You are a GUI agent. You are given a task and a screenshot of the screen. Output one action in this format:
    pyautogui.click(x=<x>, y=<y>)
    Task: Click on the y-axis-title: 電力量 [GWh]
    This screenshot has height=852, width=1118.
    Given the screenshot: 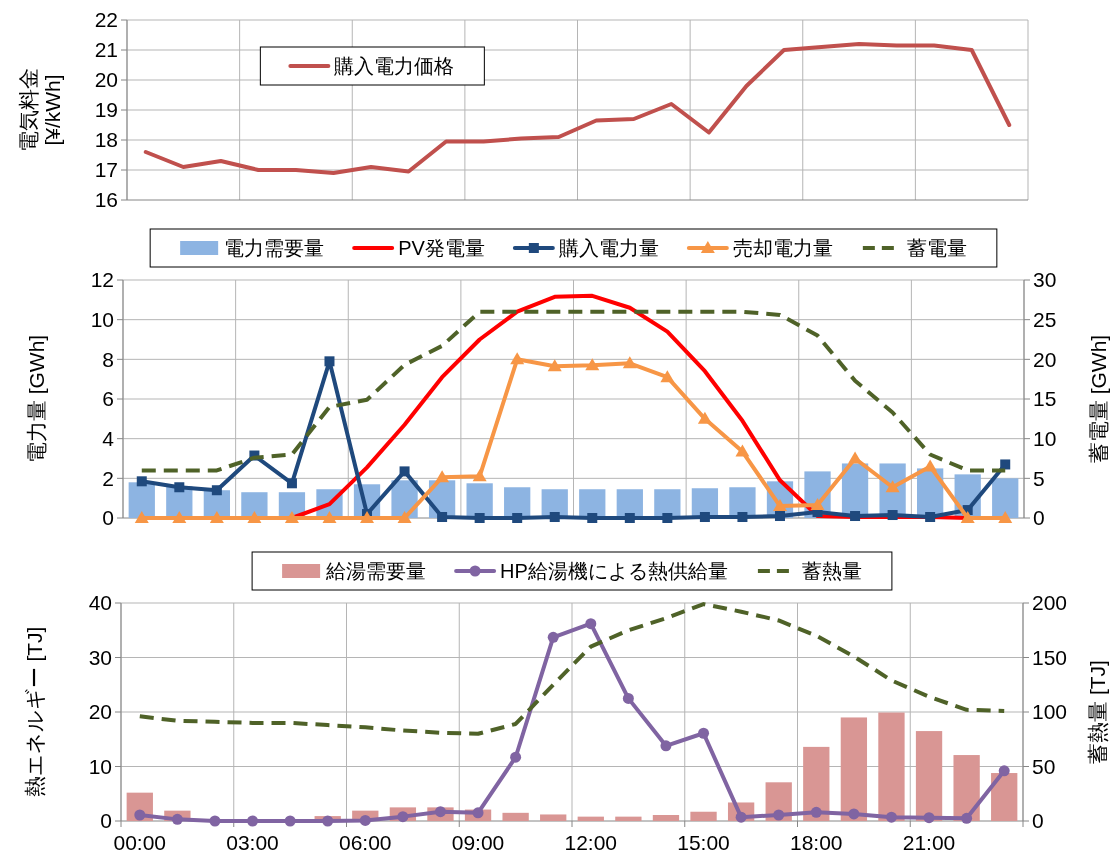 What is the action you would take?
    pyautogui.click(x=37, y=399)
    